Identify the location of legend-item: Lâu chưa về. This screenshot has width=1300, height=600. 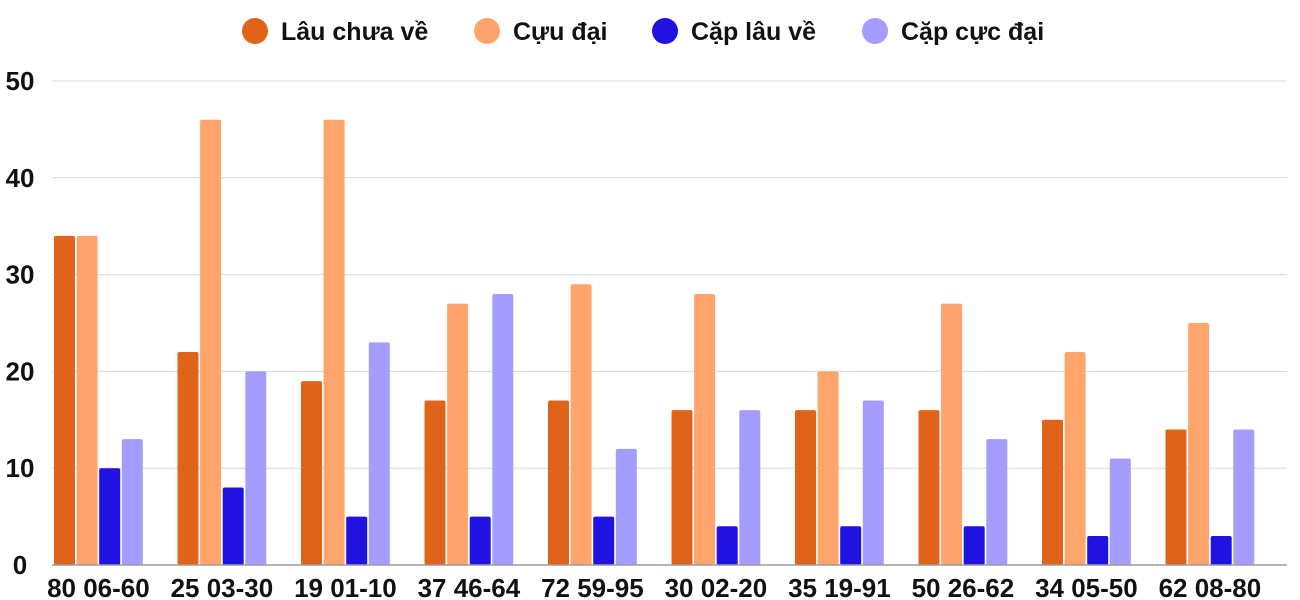
(335, 32).